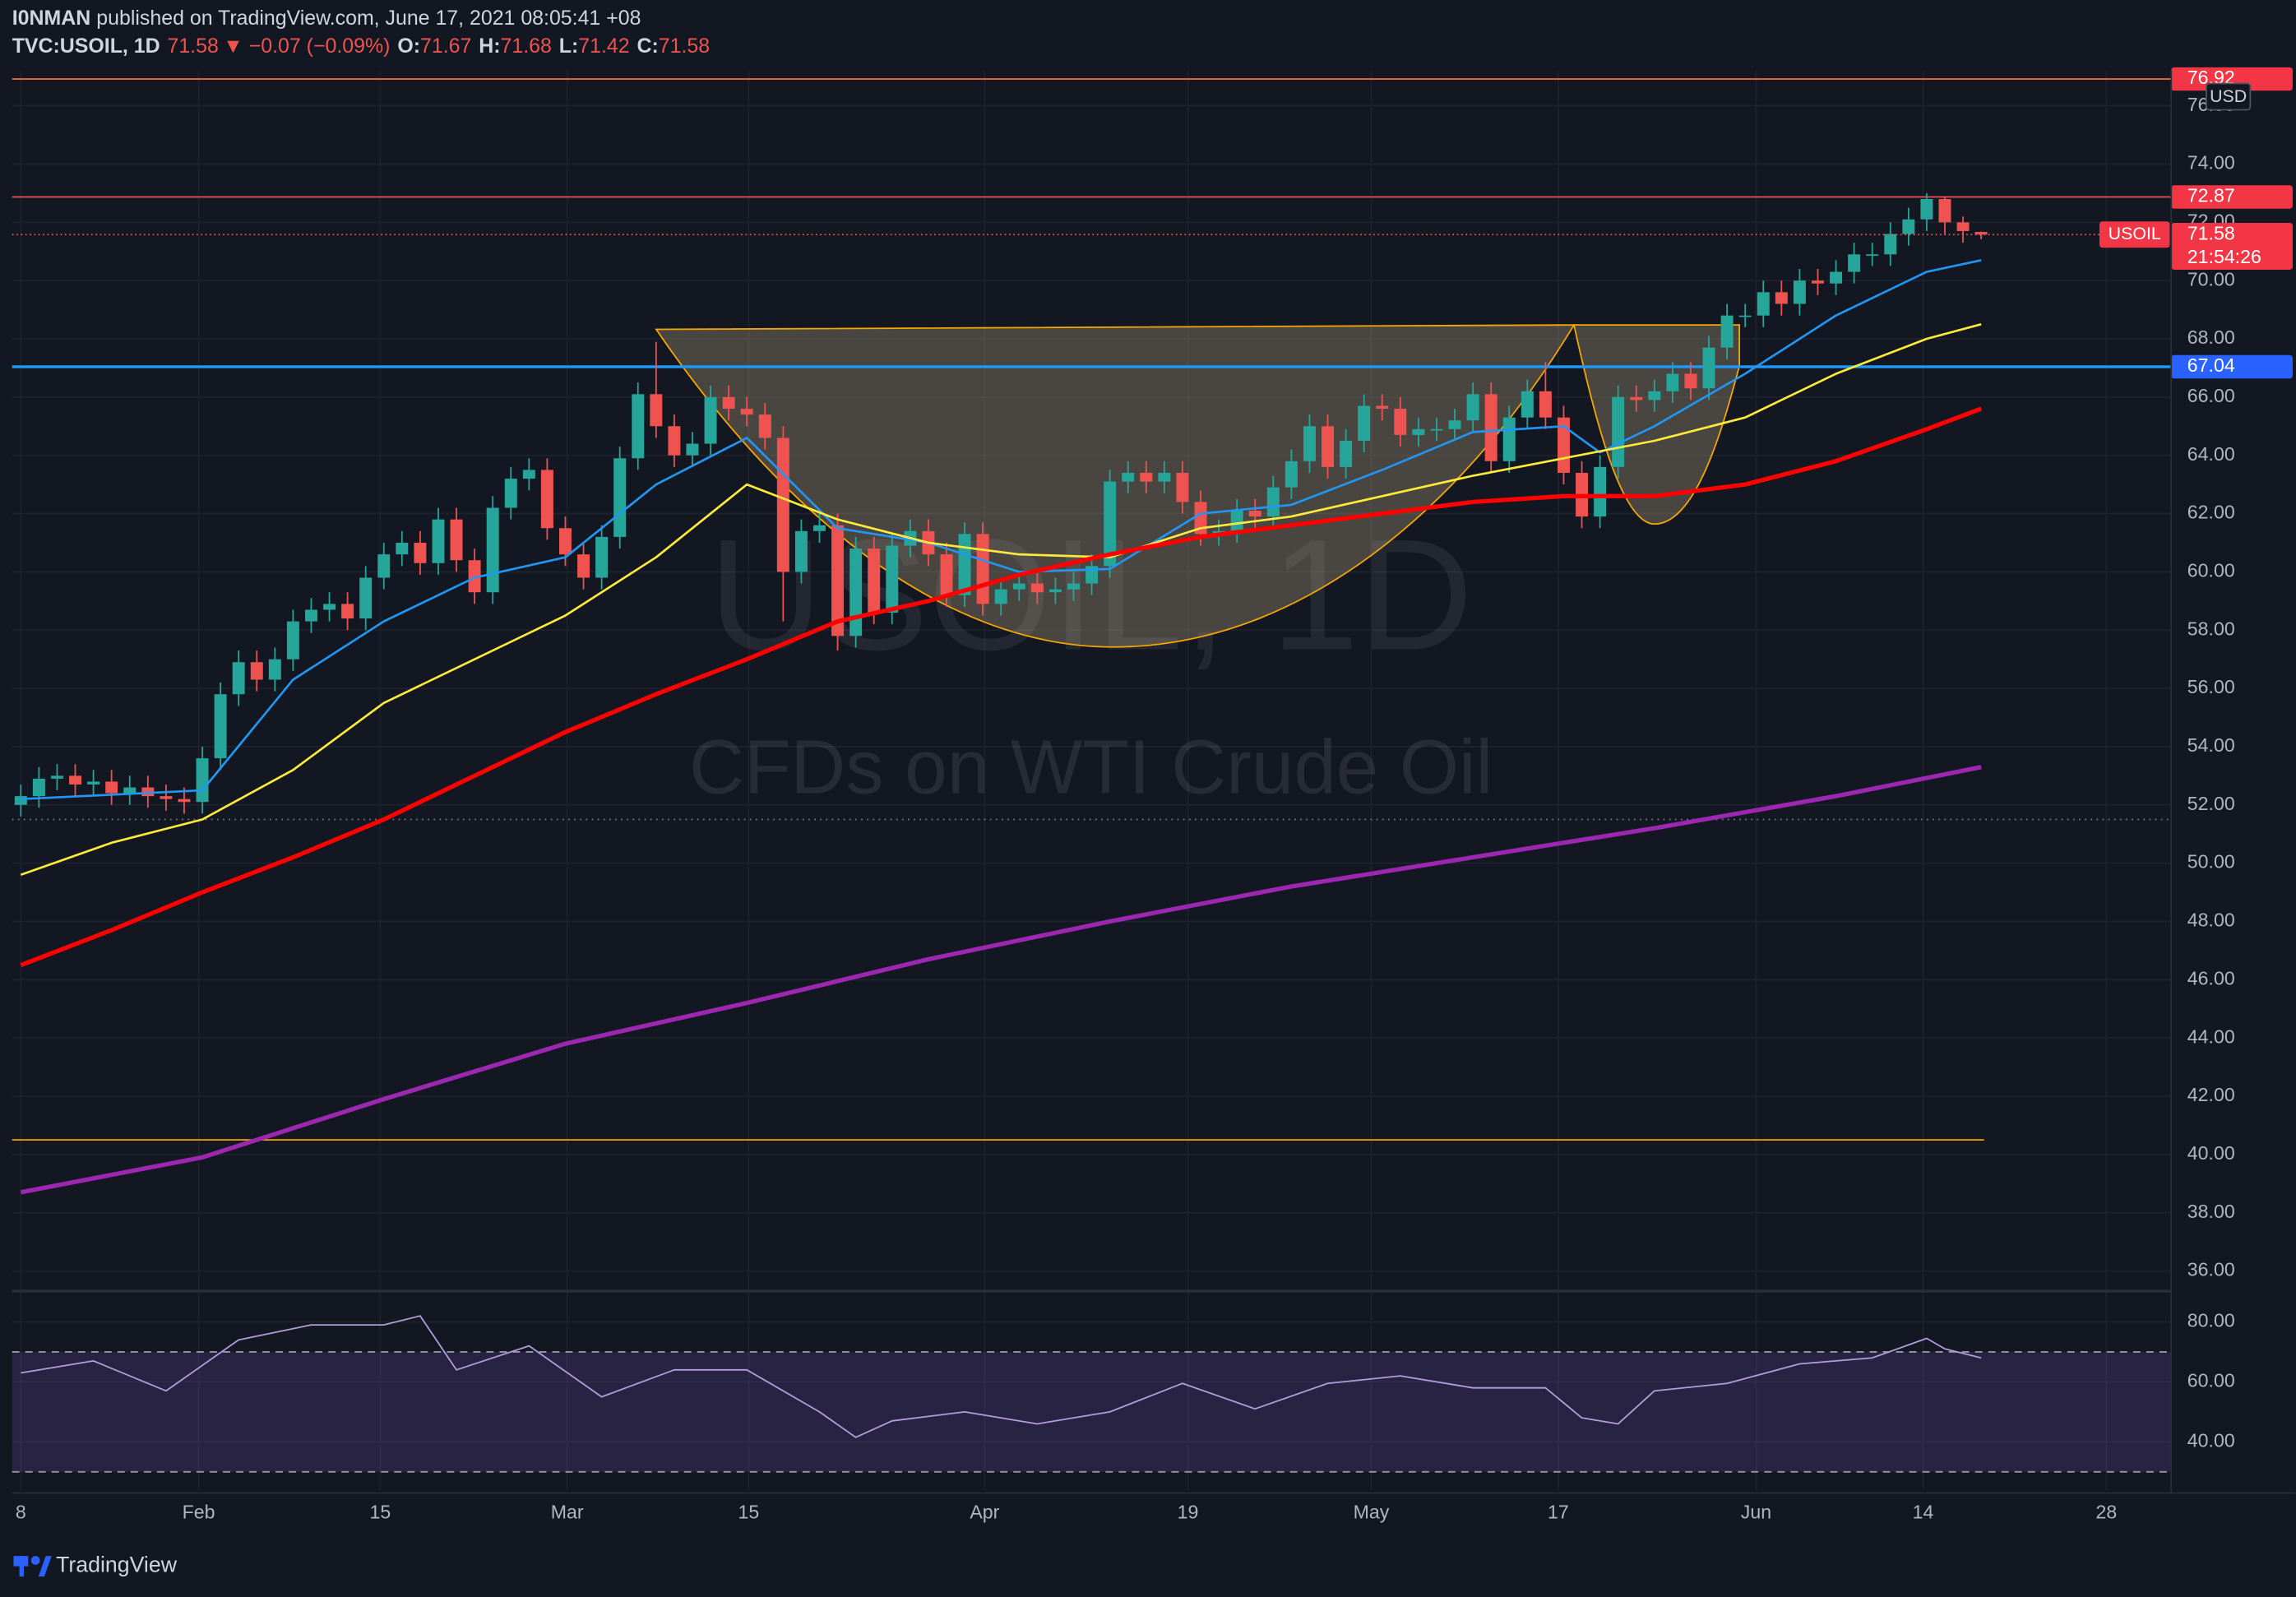  Describe the element at coordinates (2211, 1440) in the screenshot. I see `y2-tick-label: 40.00` at that location.